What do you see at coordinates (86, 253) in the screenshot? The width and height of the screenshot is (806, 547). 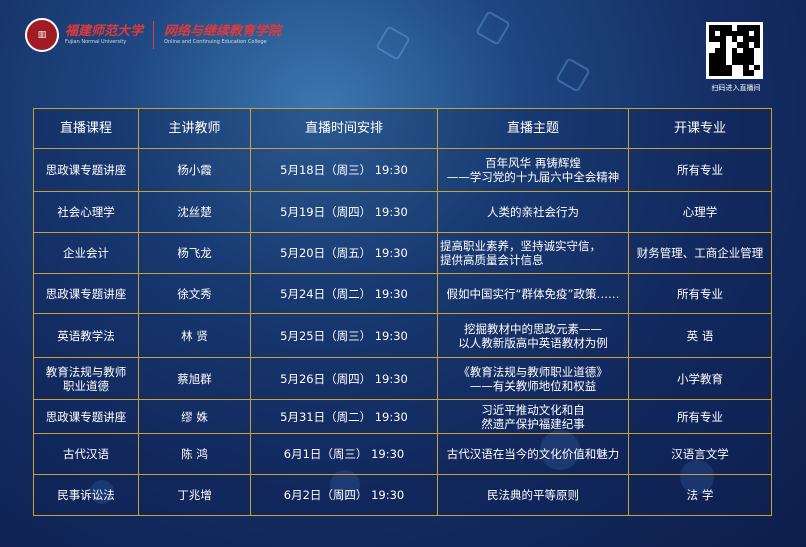 I see `course-cell: 企业会计` at bounding box center [86, 253].